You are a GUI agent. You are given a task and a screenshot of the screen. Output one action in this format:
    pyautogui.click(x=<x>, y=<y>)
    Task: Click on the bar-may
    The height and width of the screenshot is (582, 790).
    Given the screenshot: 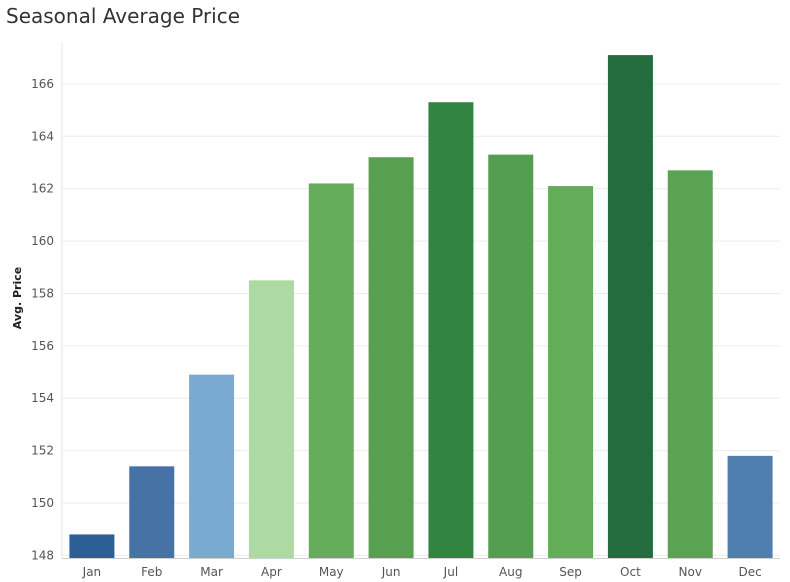 What is the action you would take?
    pyautogui.click(x=331, y=370)
    